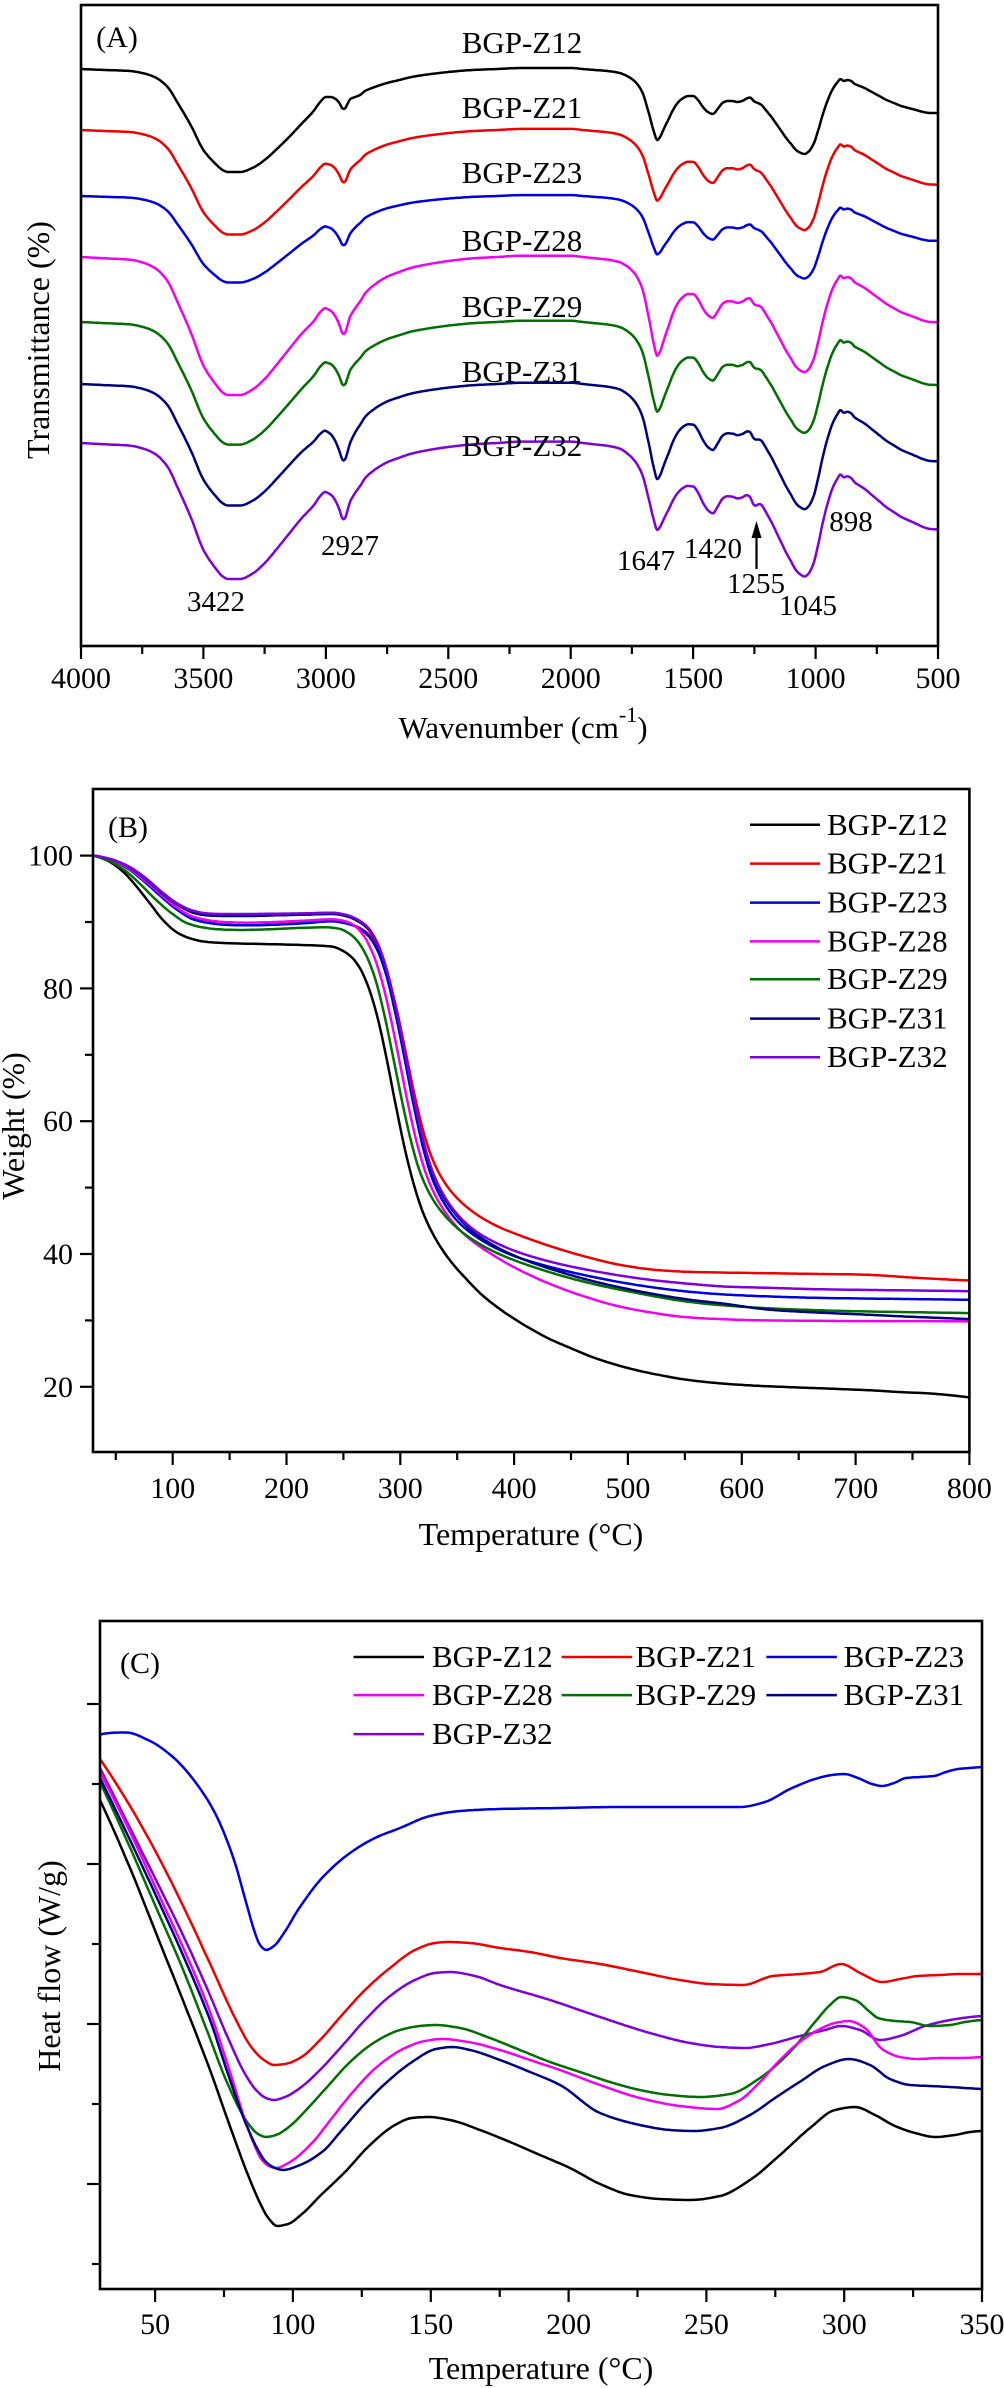 The height and width of the screenshot is (2388, 1004). I want to click on svg-text: 80, so click(58, 988).